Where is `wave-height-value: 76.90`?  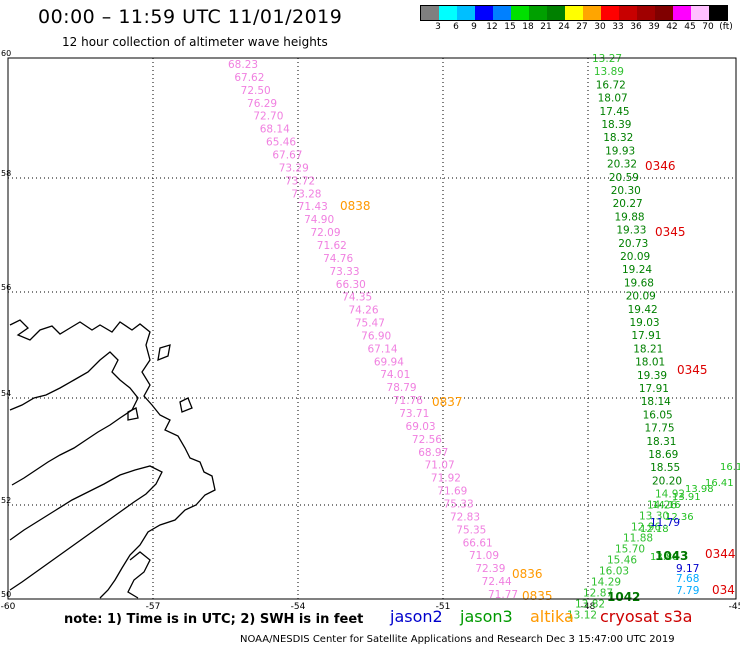
wave-height-value: 76.90 is located at coordinates (376, 336).